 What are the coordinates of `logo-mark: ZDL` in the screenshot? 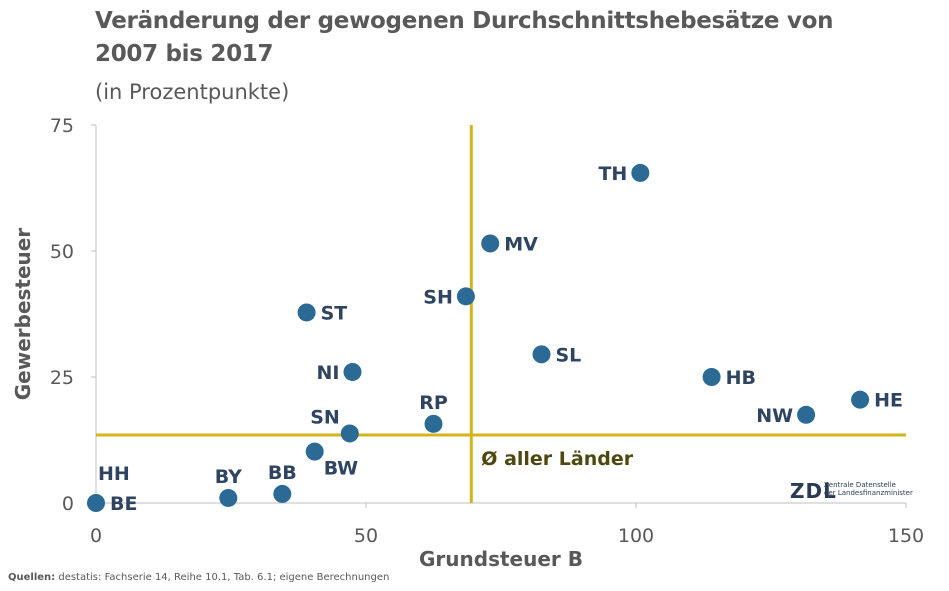 It's located at (813, 491).